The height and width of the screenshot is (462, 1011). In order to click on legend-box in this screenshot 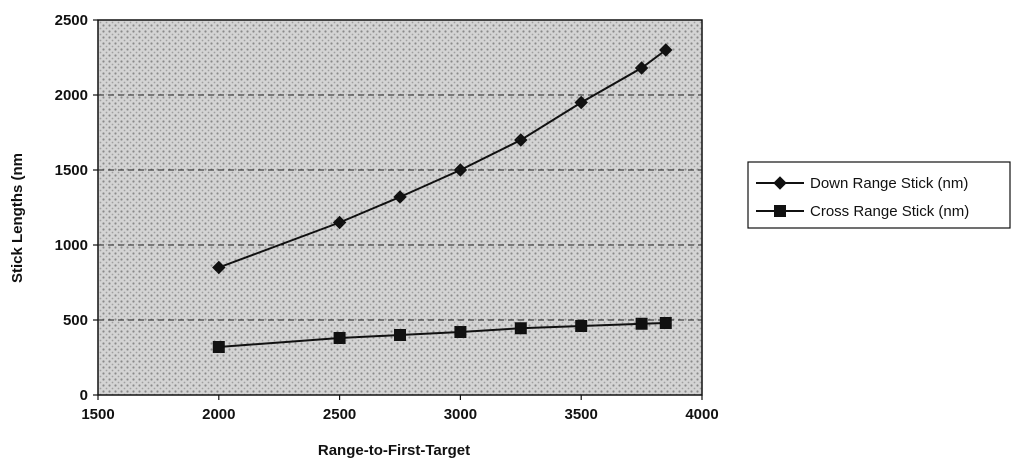, I will do `click(879, 195)`.